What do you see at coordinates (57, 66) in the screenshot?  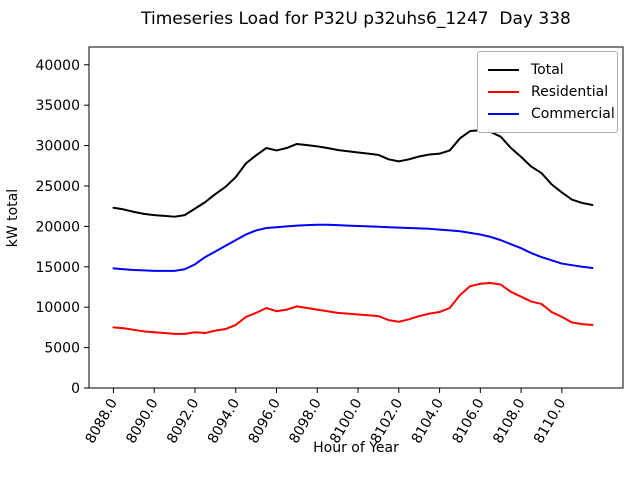 I see `y-tick-label: 40000` at bounding box center [57, 66].